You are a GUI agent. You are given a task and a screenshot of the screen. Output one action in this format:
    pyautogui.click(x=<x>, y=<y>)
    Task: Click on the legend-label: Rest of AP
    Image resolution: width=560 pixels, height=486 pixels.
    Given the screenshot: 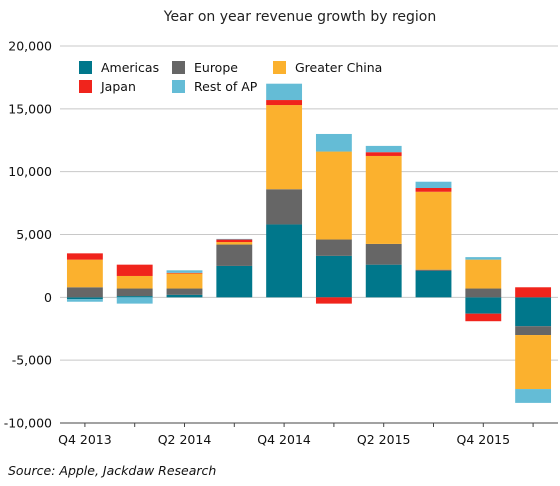 What is the action you would take?
    pyautogui.click(x=226, y=86)
    